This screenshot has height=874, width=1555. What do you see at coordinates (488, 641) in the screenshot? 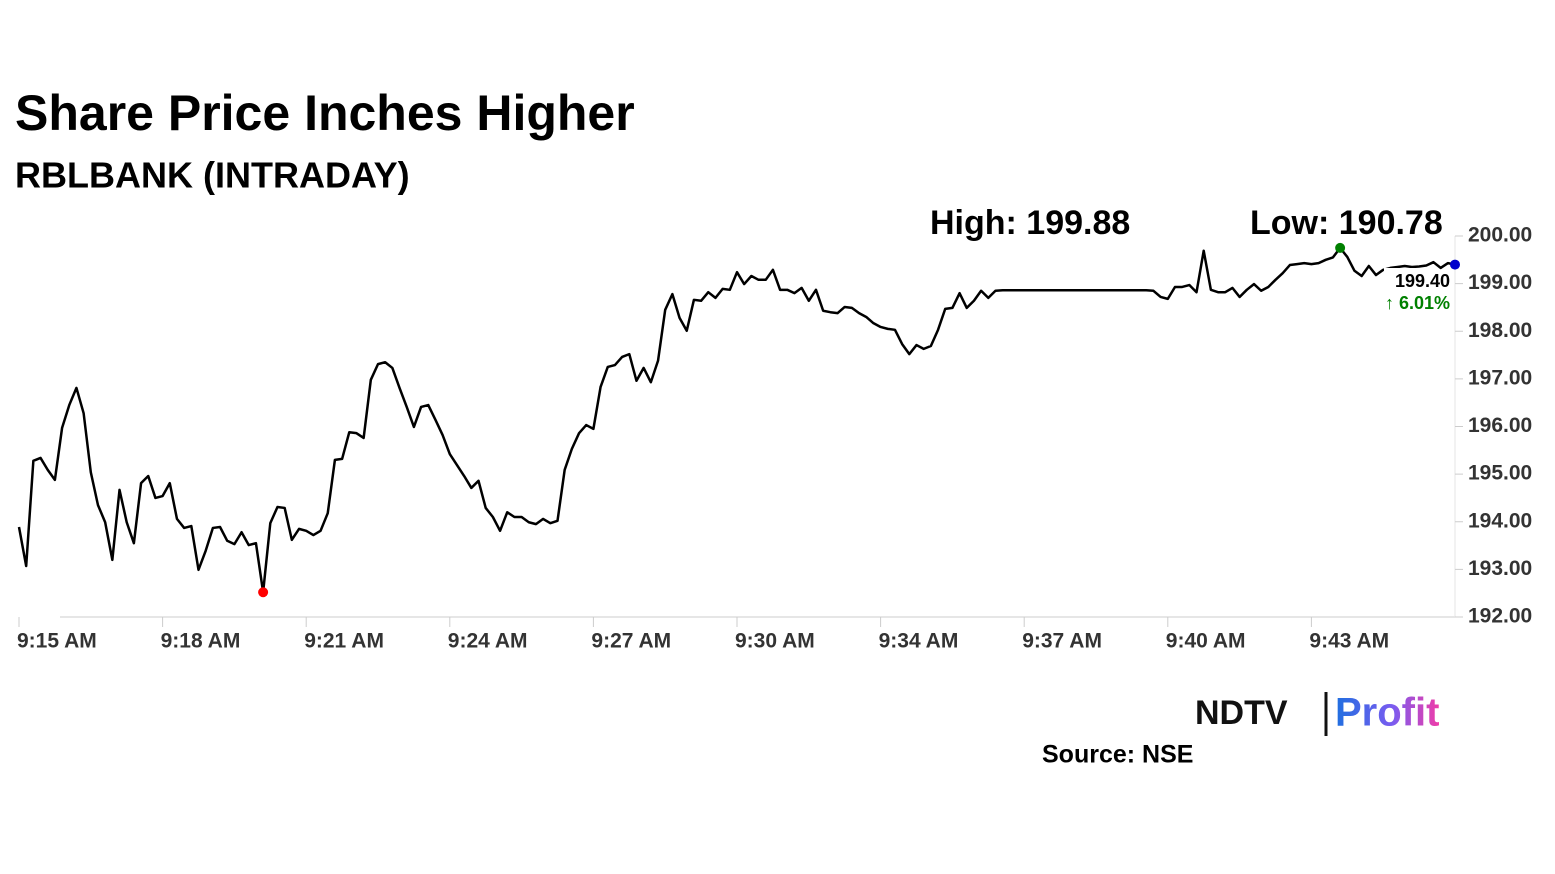
I see `x-tick-label: 9:24 AM` at bounding box center [488, 641].